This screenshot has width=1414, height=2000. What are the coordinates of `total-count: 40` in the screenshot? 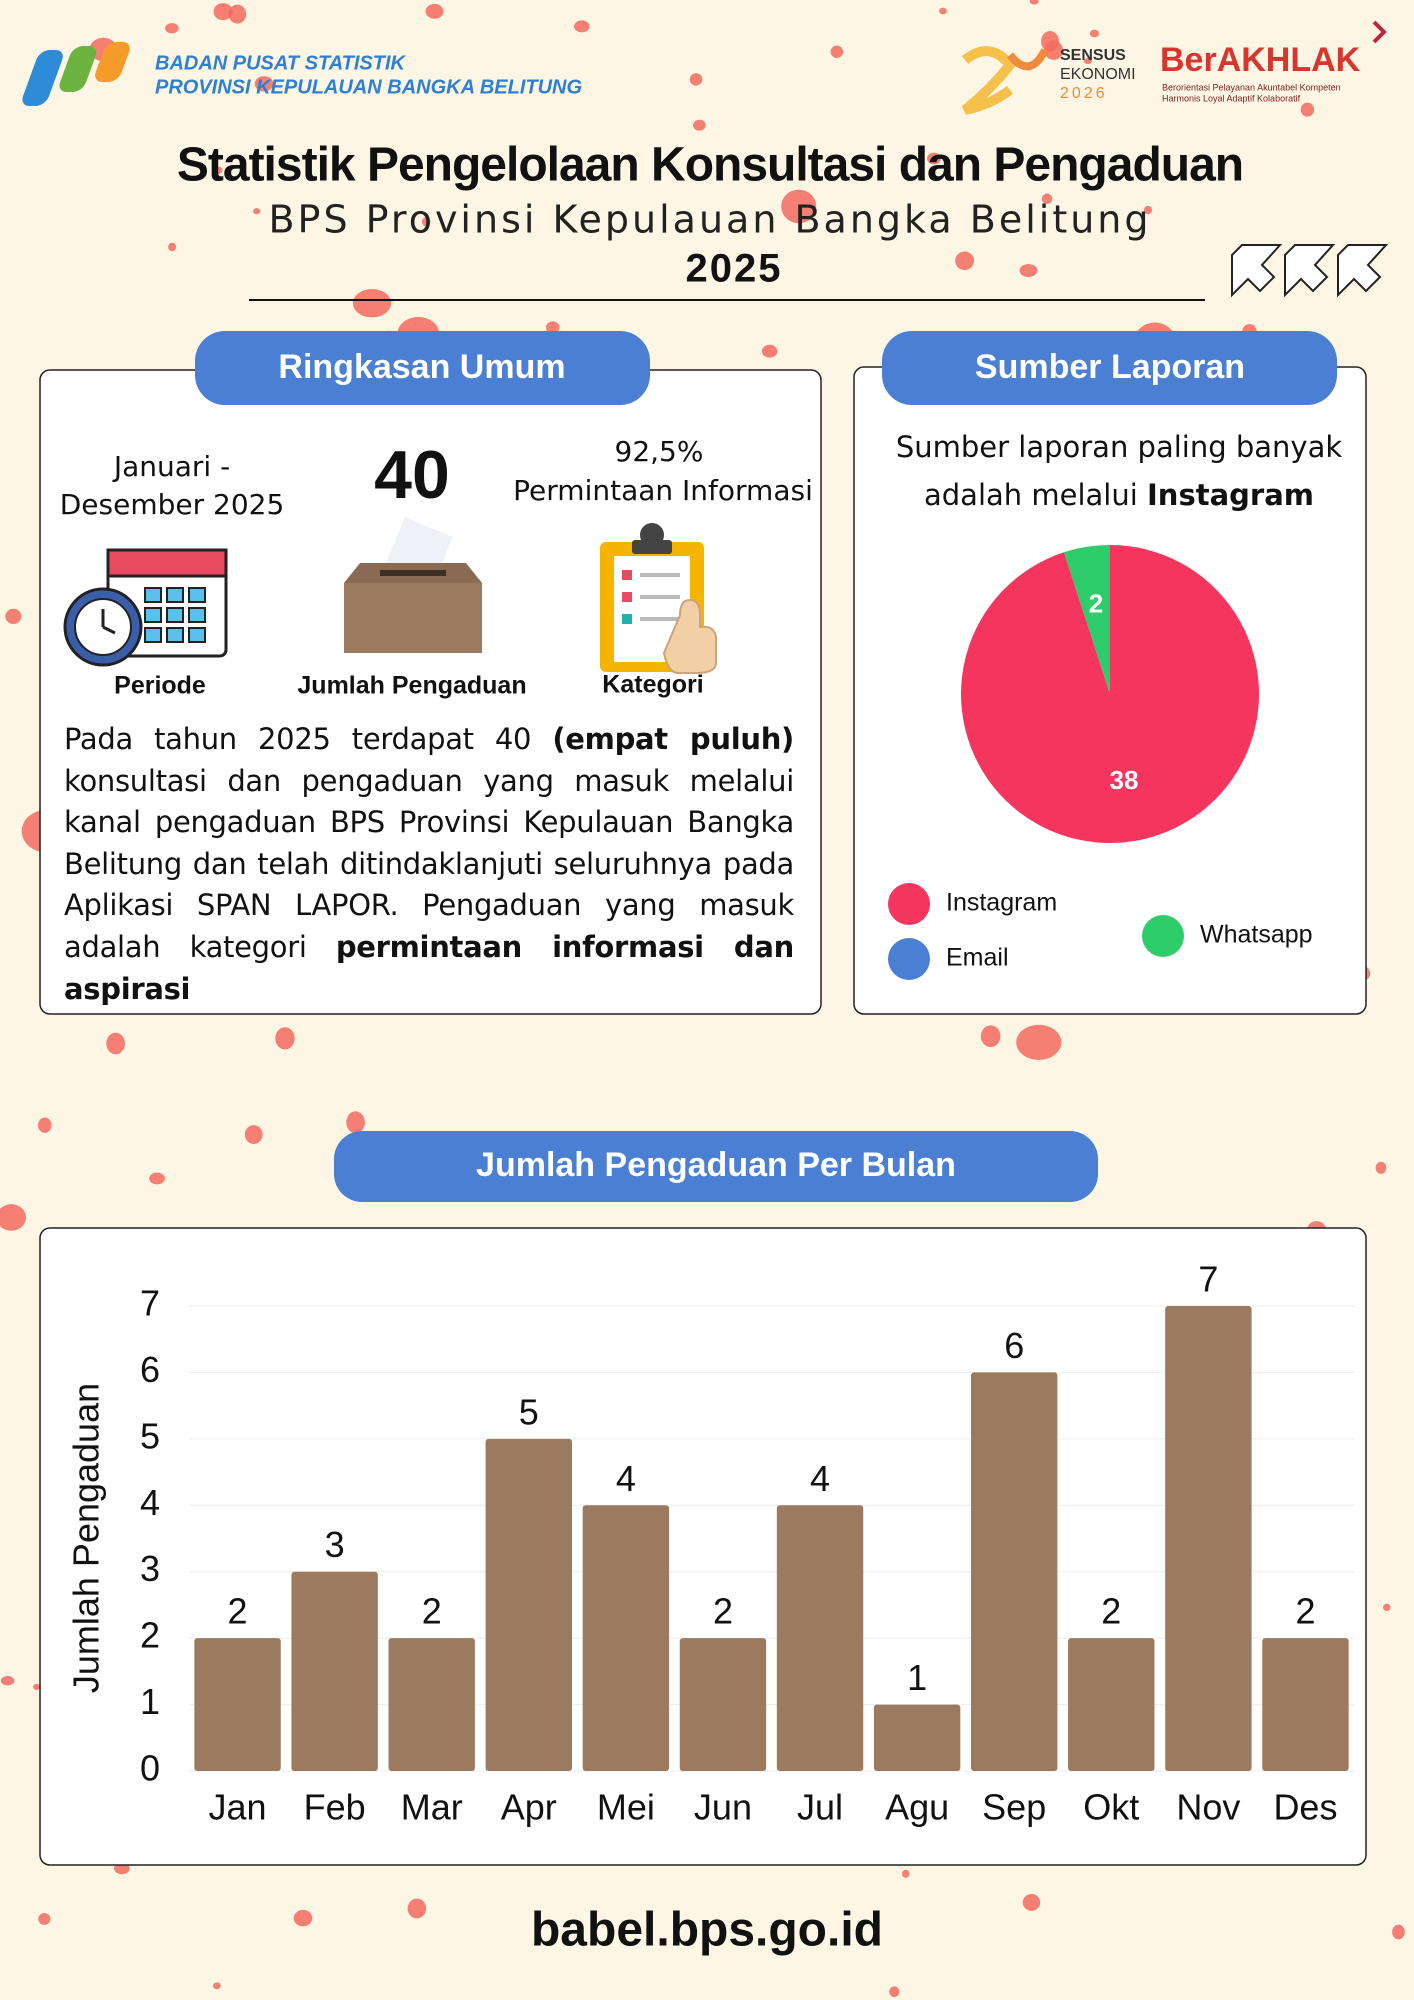 It's located at (412, 475).